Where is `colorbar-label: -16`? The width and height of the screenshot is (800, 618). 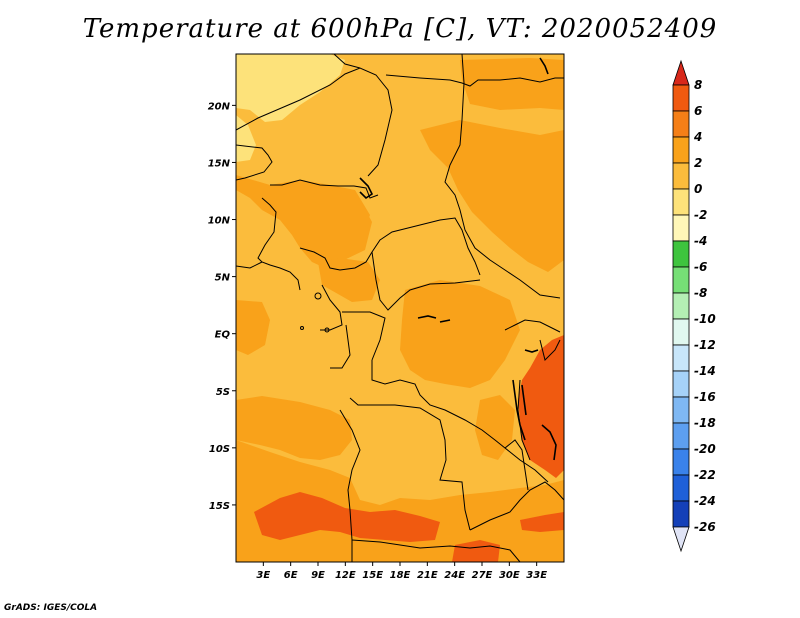 colorbar-label: -16 is located at coordinates (705, 397).